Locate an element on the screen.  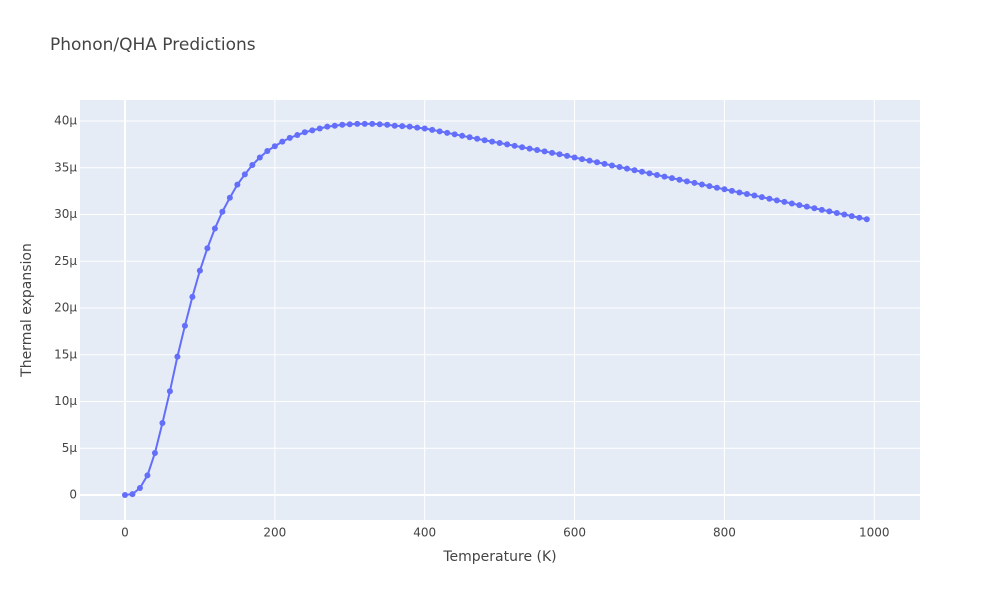
y-tick-label: 10μ is located at coordinates (65, 401).